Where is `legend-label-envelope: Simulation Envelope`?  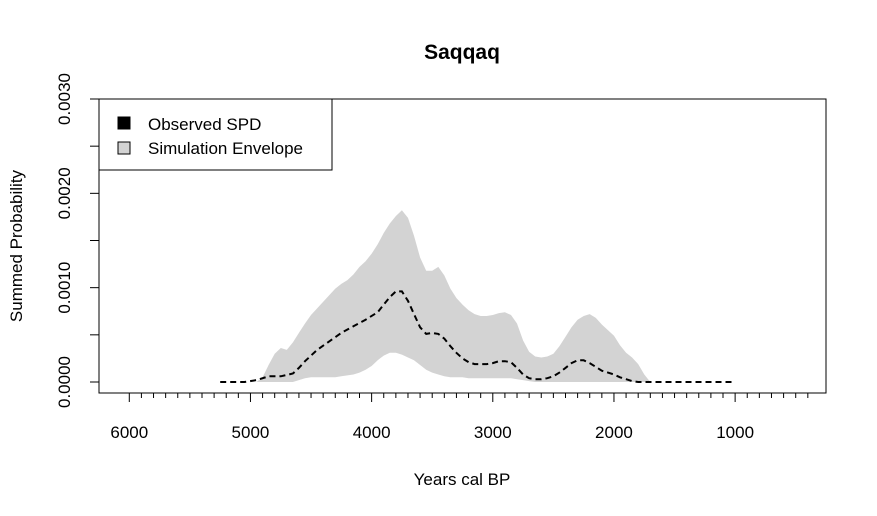
legend-label-envelope: Simulation Envelope is located at coordinates (225, 148).